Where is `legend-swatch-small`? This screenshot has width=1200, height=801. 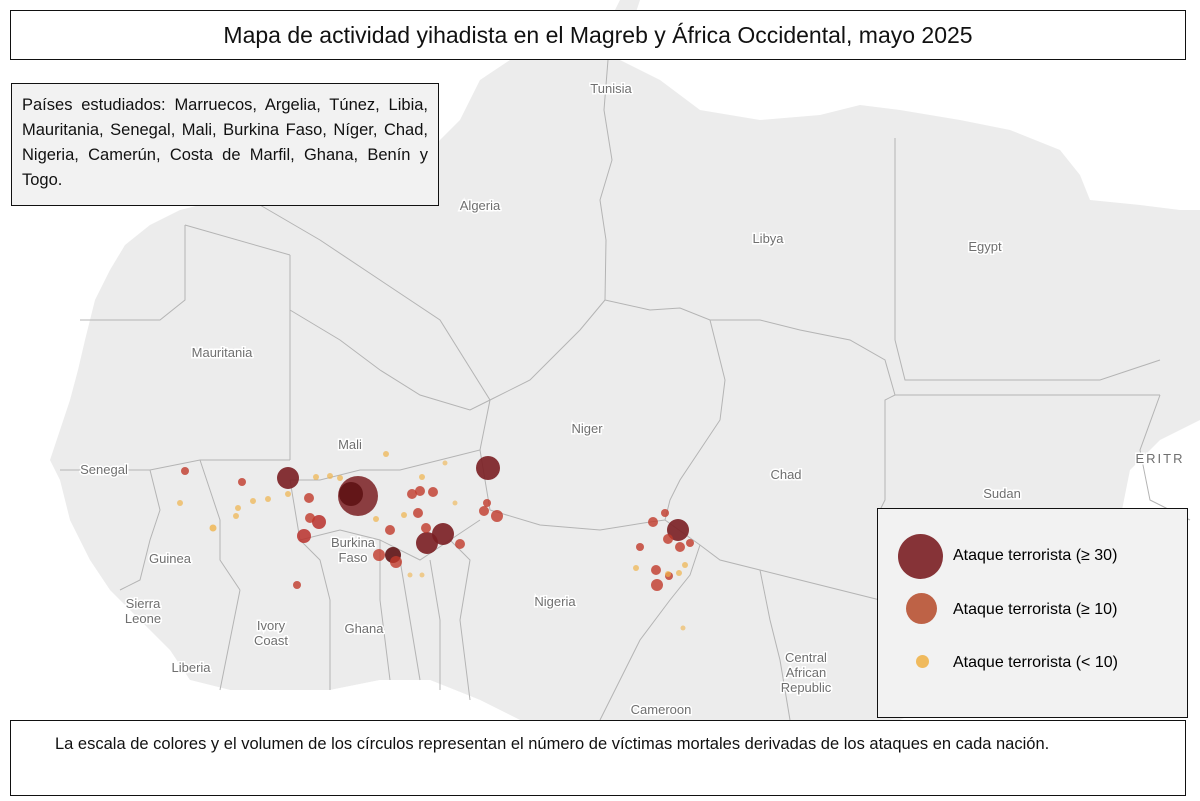 legend-swatch-small is located at coordinates (922, 661).